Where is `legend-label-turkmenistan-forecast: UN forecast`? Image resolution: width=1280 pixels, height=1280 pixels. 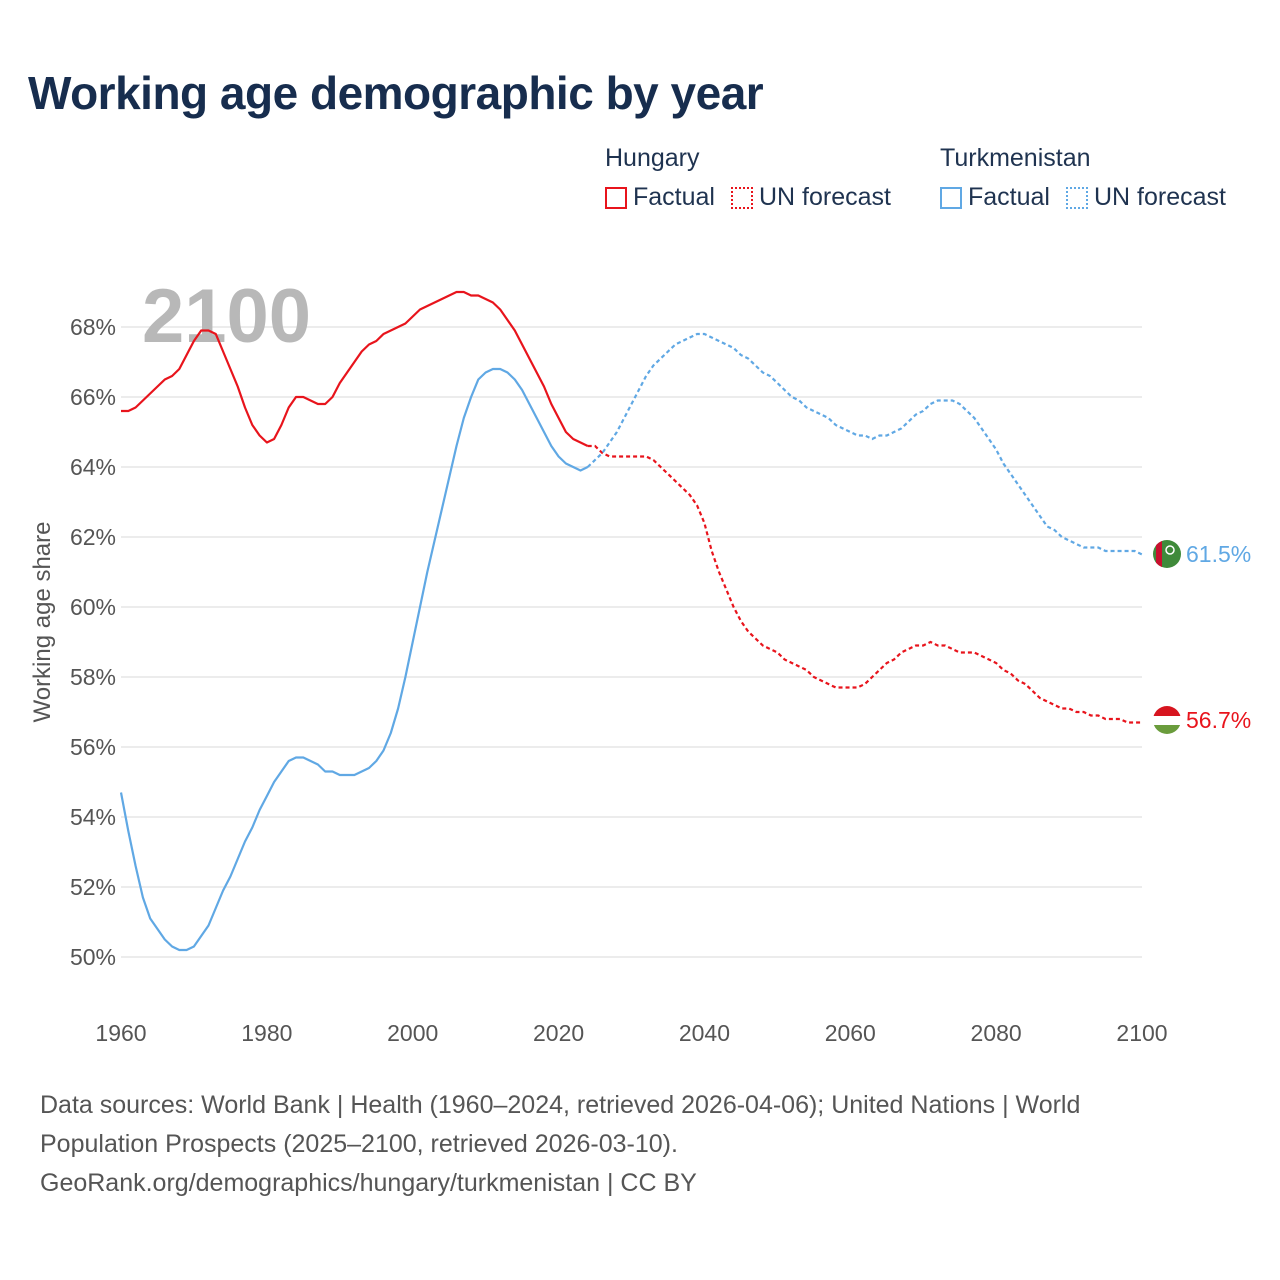 legend-label-turkmenistan-forecast: UN forecast is located at coordinates (1159, 197).